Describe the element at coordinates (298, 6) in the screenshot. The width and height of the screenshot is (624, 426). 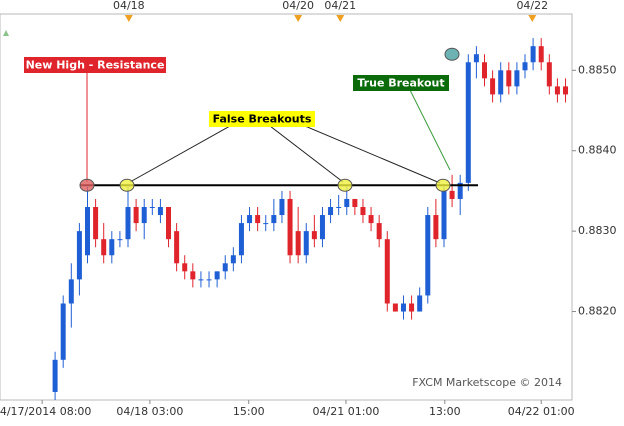
I see `top-tick-label: 04/20` at that location.